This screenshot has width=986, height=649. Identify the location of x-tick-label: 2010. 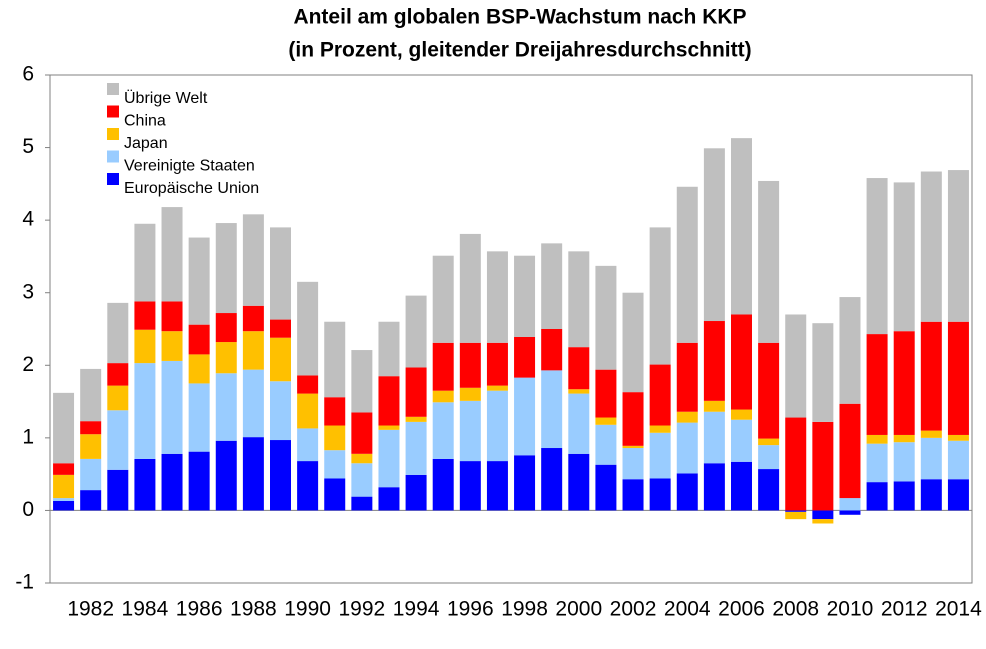
(850, 609).